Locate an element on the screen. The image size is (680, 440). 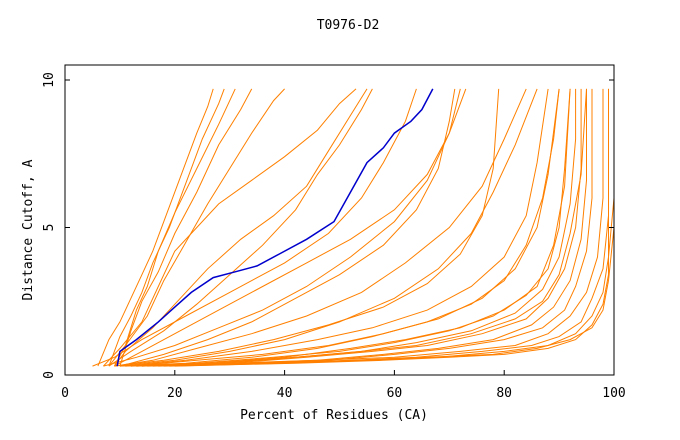
x-tick-label: 60 is located at coordinates (395, 393).